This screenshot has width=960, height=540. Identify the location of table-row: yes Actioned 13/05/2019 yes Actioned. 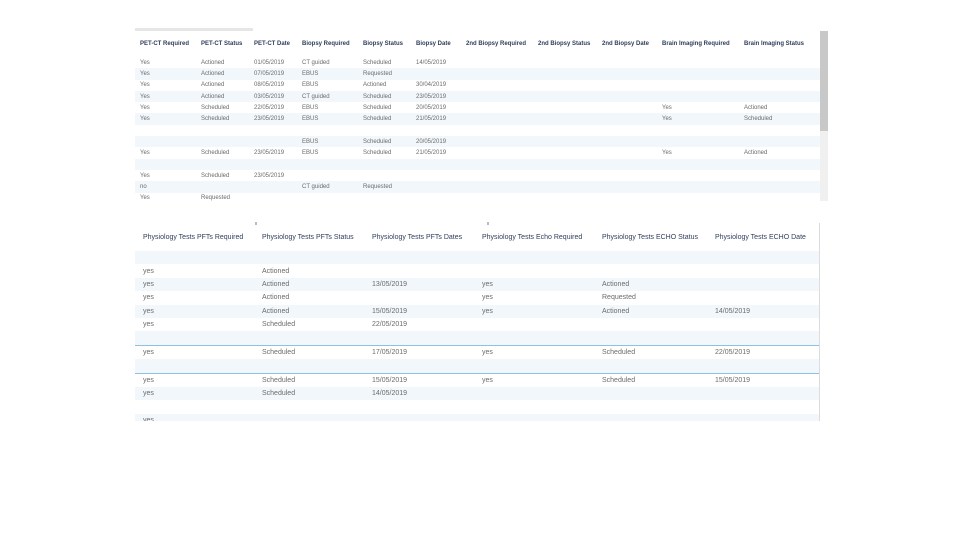
(477, 284).